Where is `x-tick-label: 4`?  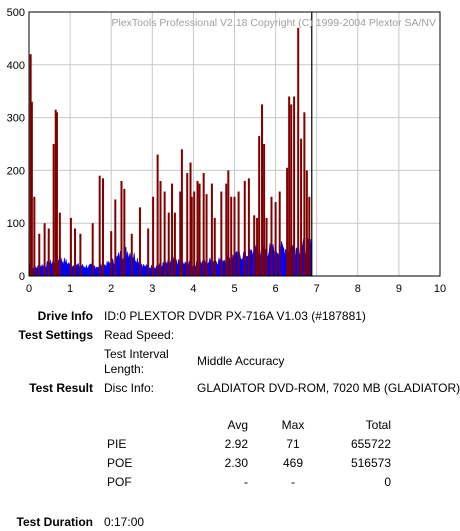
x-tick-label: 4 is located at coordinates (193, 289).